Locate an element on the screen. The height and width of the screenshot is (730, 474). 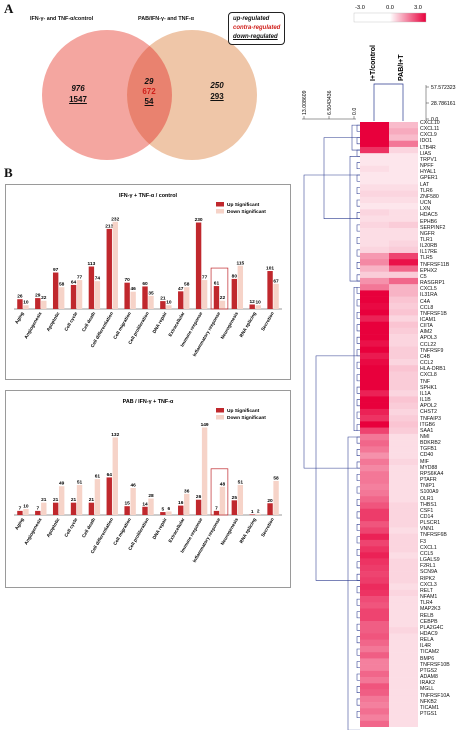
x-tick-label: DNA repair is located at coordinates (159, 528).